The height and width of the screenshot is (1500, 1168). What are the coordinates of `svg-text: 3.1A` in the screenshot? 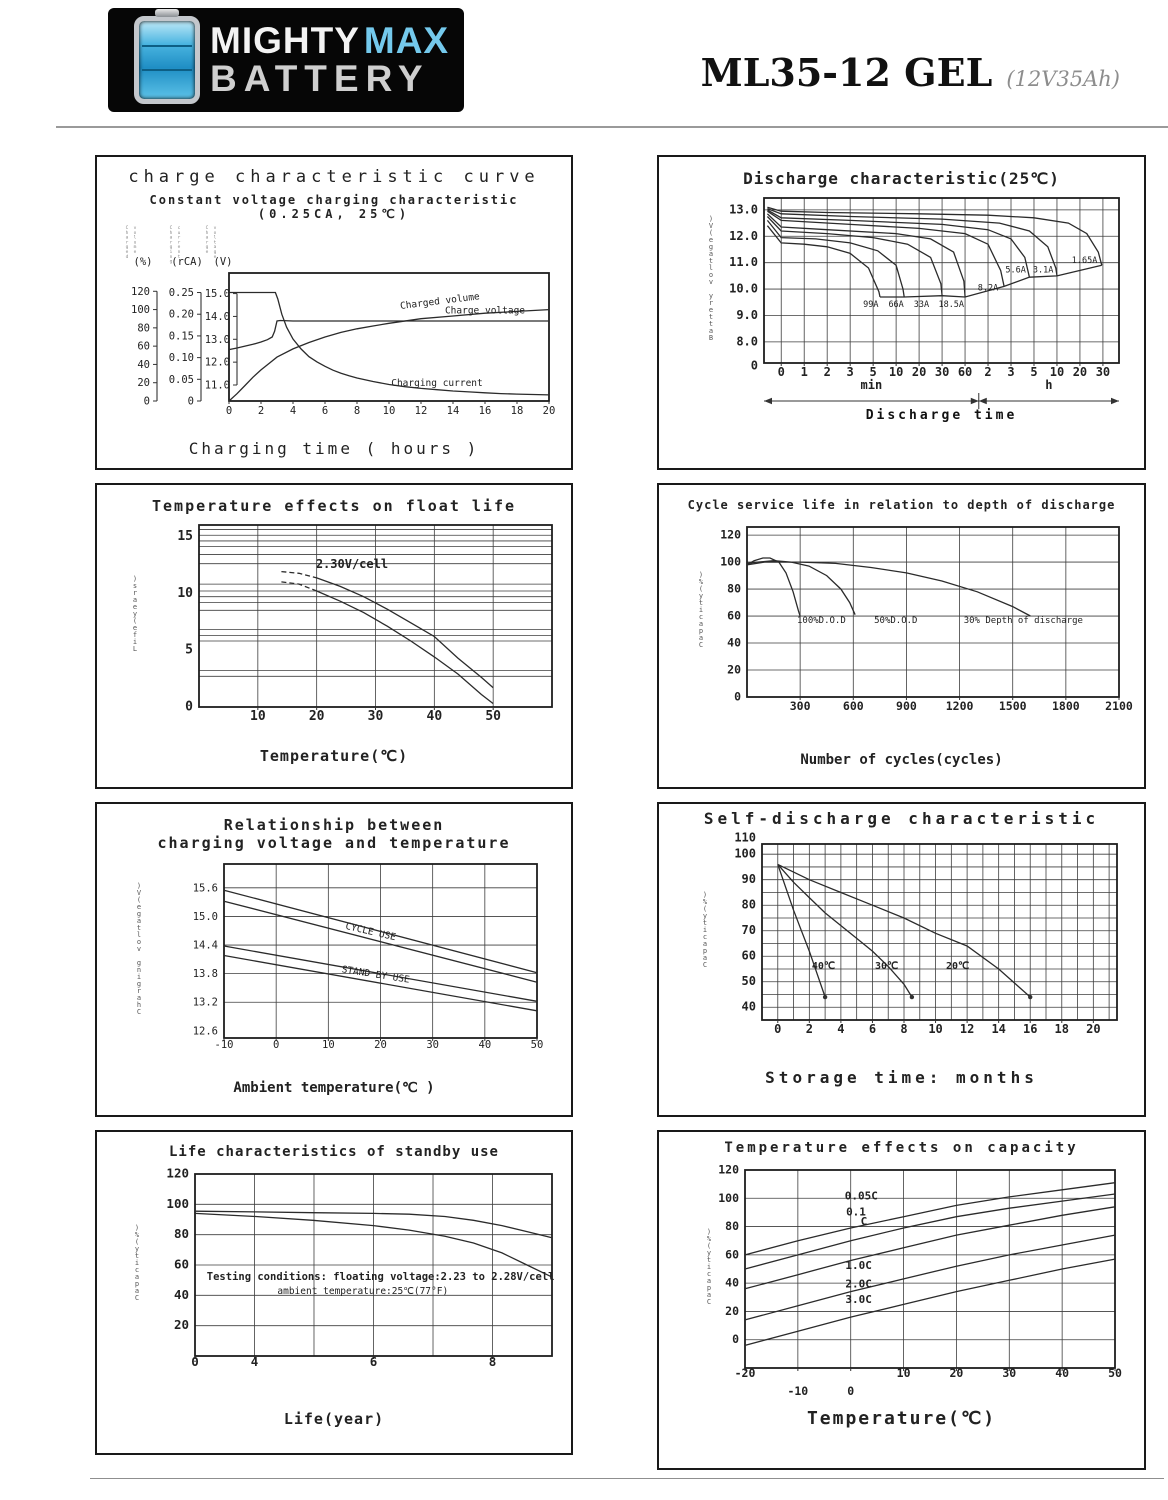 It's located at (1042, 271).